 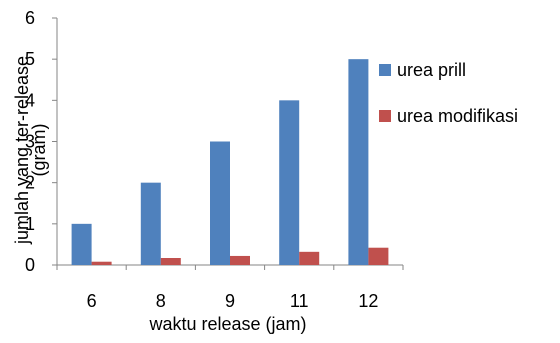 I want to click on y-tick-label: 4, so click(x=30, y=100).